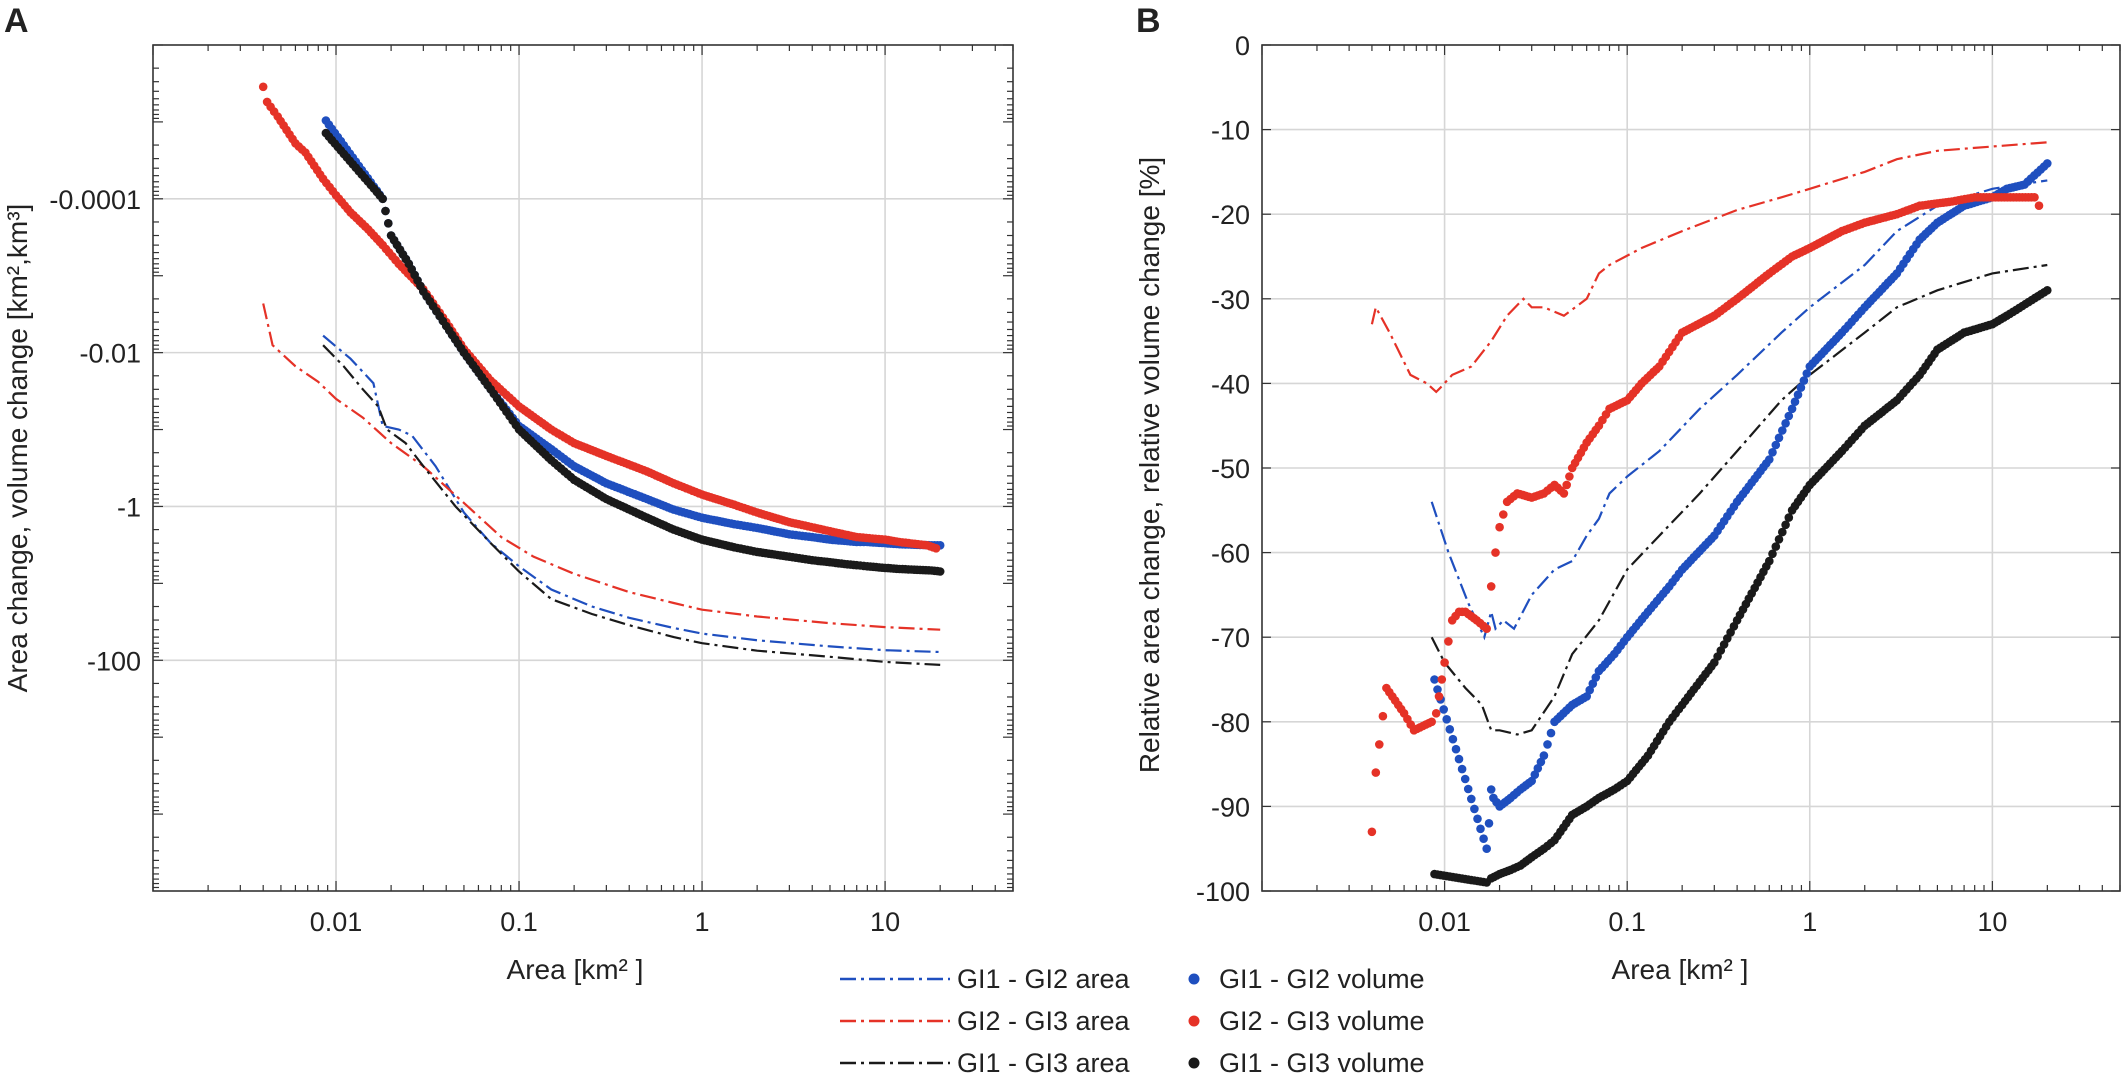  I want to click on legend-label: GI1 - GI2 volume, so click(1322, 979).